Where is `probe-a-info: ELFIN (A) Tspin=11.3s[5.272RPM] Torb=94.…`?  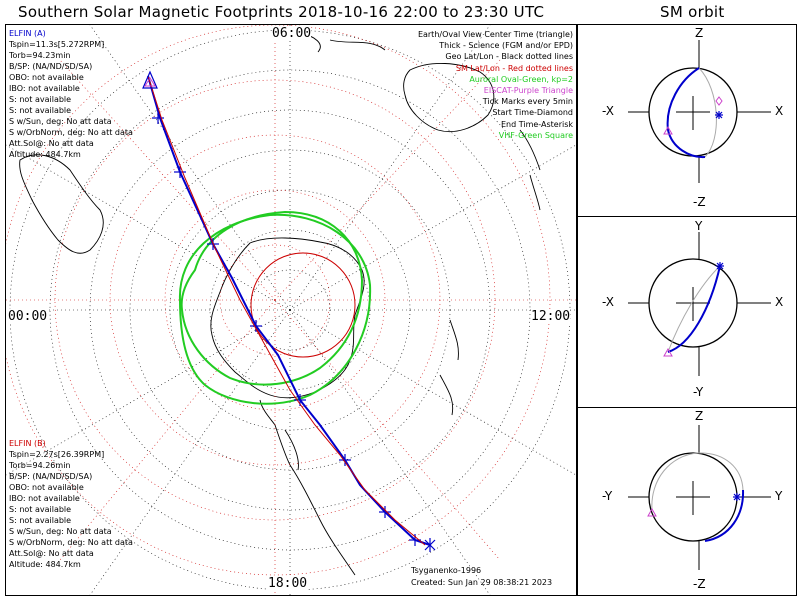 probe-a-info: ELFIN (A) Tspin=11.3s[5.272RPM] Torb=94.… is located at coordinates (71, 94).